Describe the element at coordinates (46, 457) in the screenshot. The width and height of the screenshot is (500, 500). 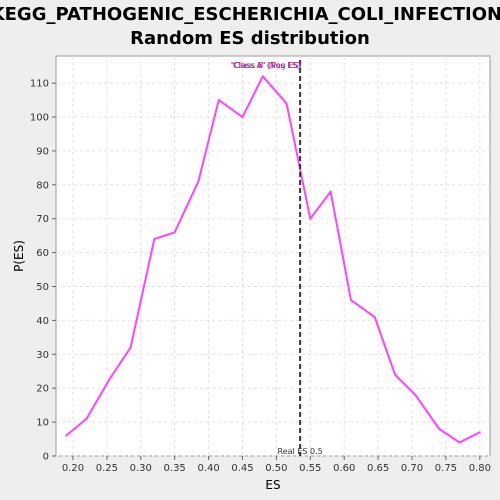
I see `y-tick-label: 0` at that location.